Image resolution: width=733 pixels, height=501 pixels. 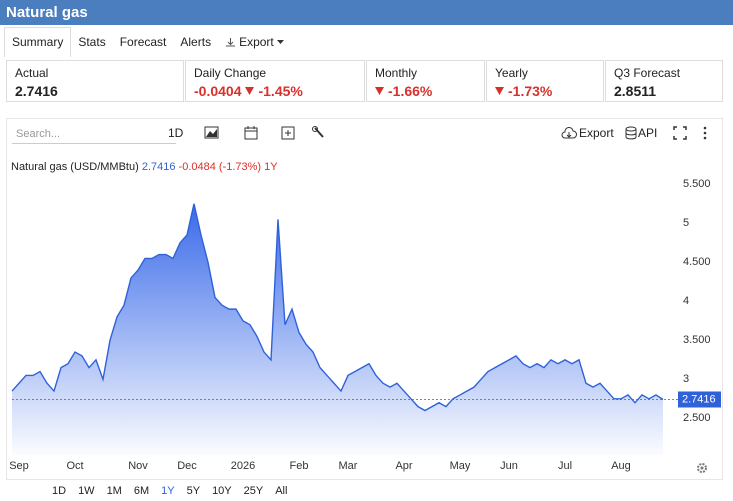 What do you see at coordinates (621, 466) in the screenshot?
I see `x-tick-label: Aug` at bounding box center [621, 466].